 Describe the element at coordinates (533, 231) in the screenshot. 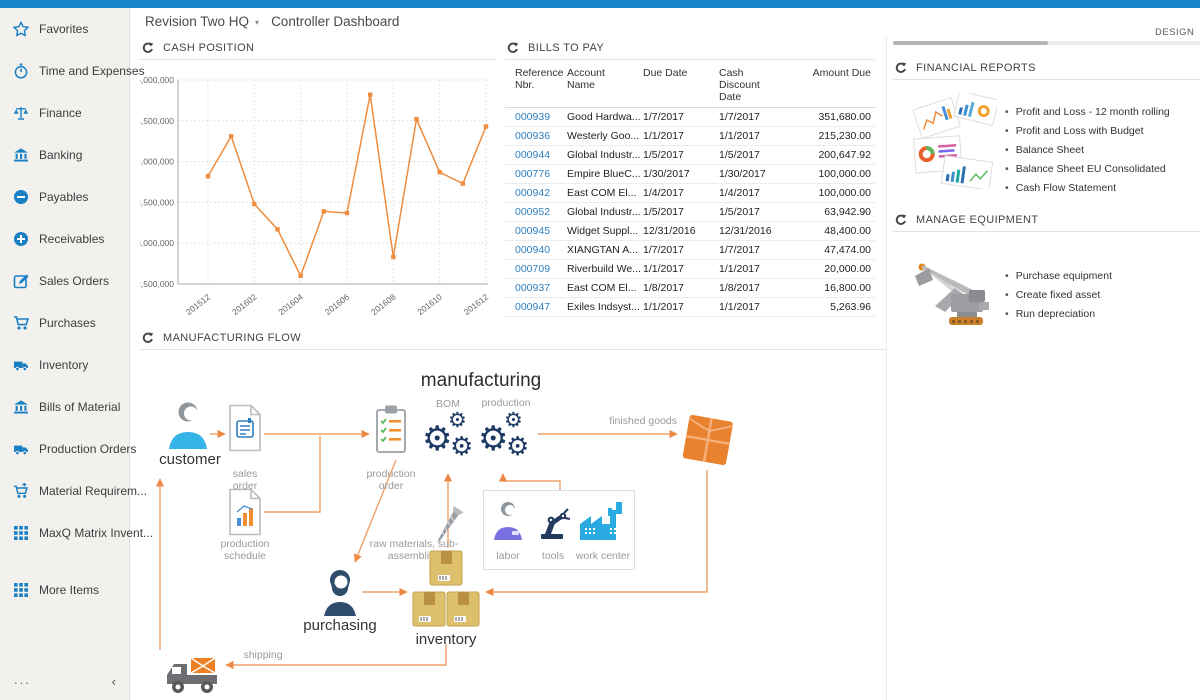

I see `reference-link: 000945` at that location.